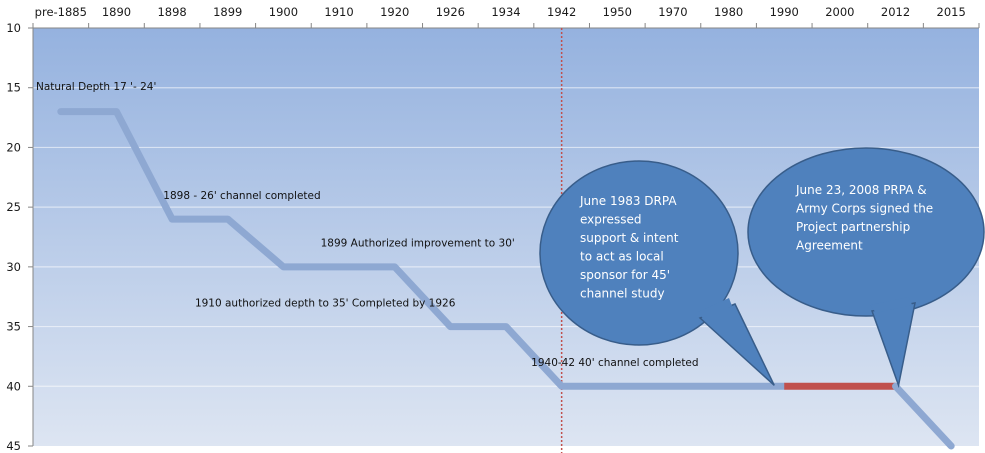 The width and height of the screenshot is (985, 453). I want to click on x-tick-label: 1920, so click(394, 12).